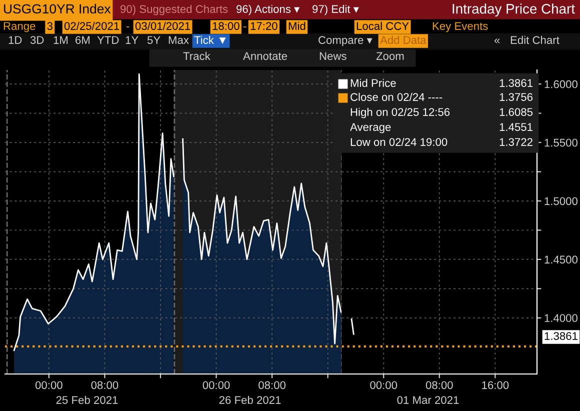 The width and height of the screenshot is (580, 411). Describe the element at coordinates (37, 40) in the screenshot. I see `text: 3D` at that location.